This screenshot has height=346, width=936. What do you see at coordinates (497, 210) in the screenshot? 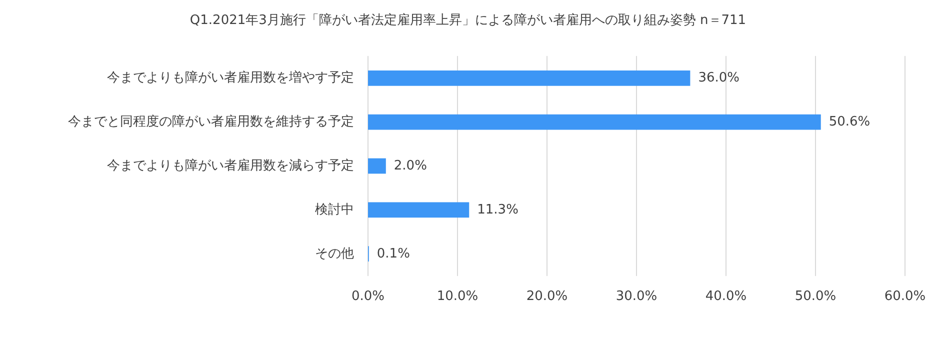
I see `data-label: 11.3%` at bounding box center [497, 210].